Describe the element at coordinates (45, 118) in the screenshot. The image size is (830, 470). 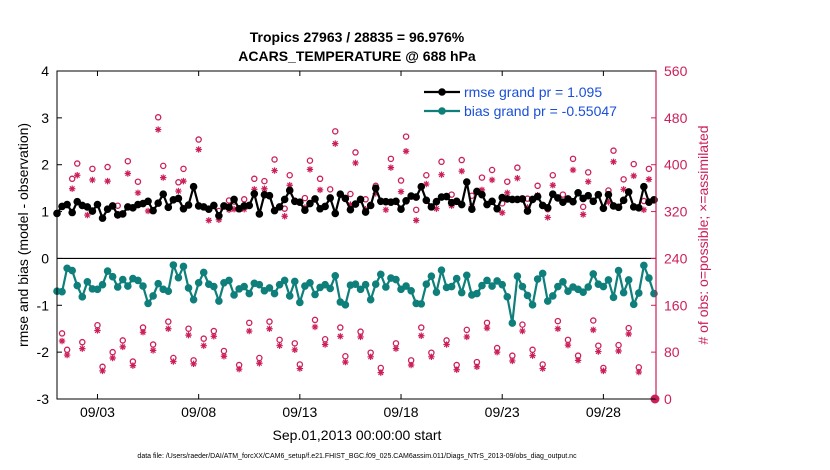
I see `y-tick-label: 3` at that location.